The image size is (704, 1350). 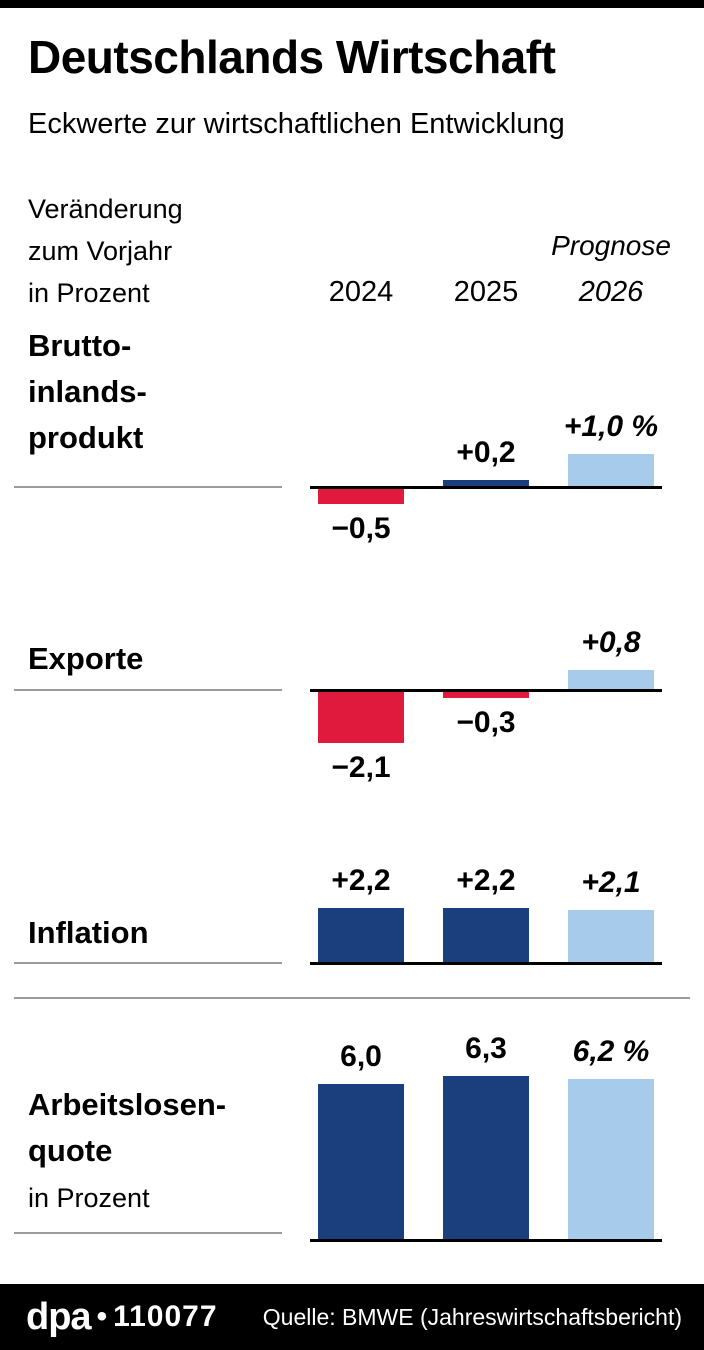 I want to click on dpa-logo: dpa, so click(x=59, y=1316).